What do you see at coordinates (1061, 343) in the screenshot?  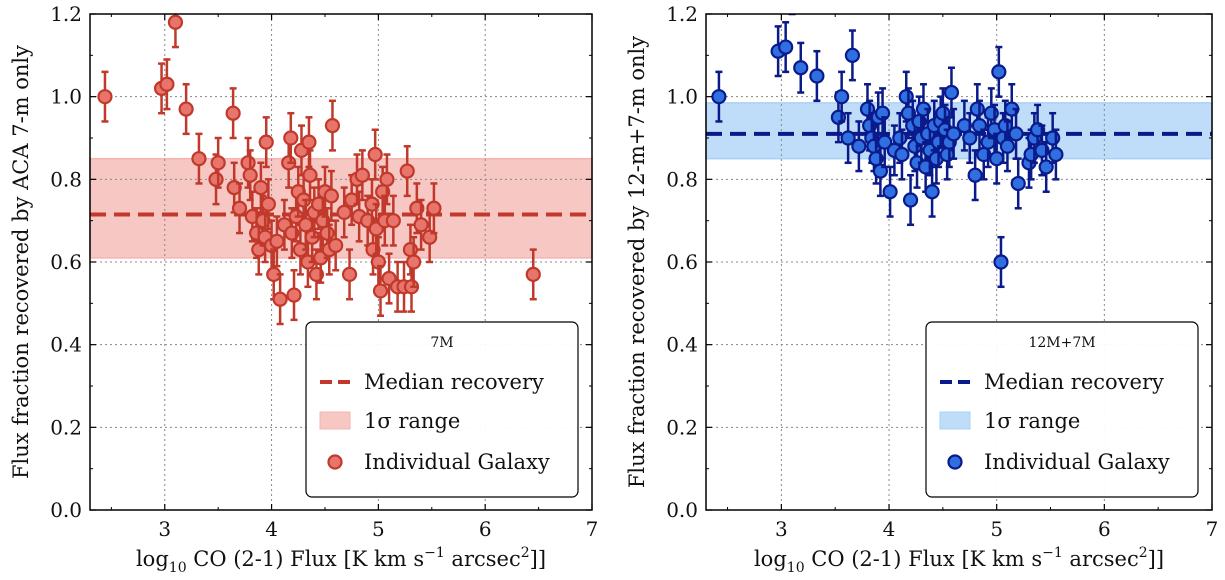 I see `legend-title: 12M+7M` at bounding box center [1061, 343].